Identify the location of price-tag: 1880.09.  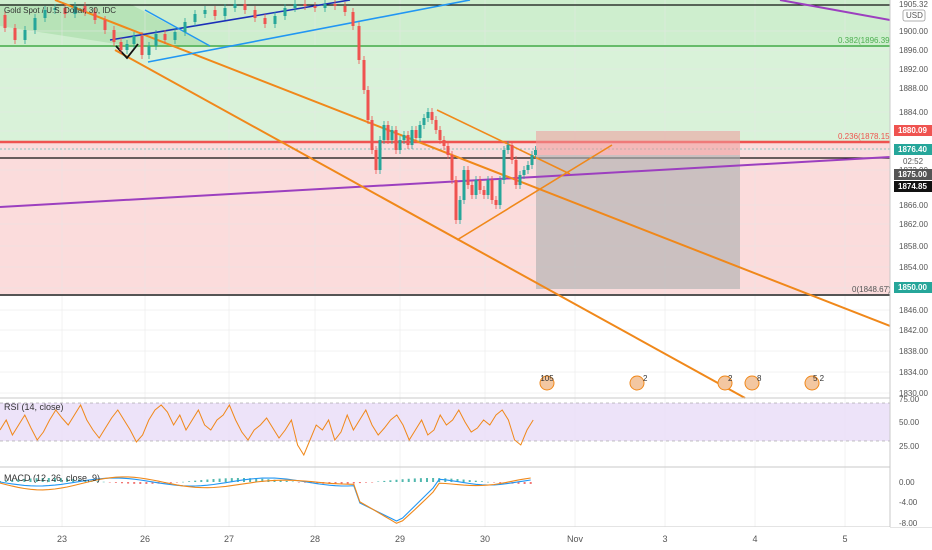
(913, 130).